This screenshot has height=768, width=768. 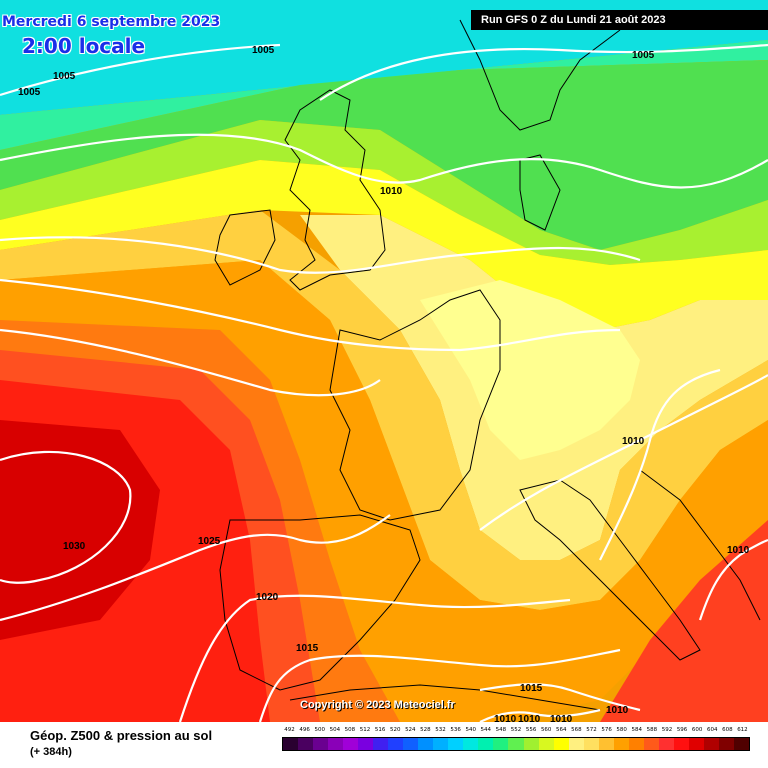 I want to click on forecast-local-time: 2:00 locale, so click(x=84, y=46).